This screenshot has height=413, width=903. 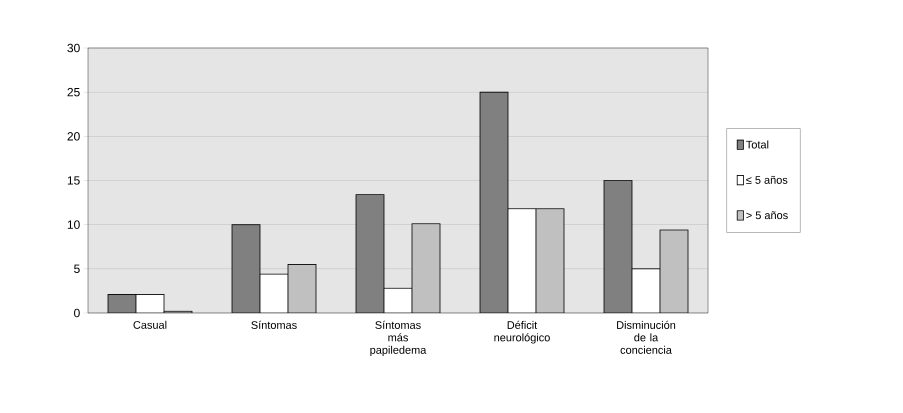 What do you see at coordinates (77, 313) in the screenshot?
I see `y-tick-label: 0` at bounding box center [77, 313].